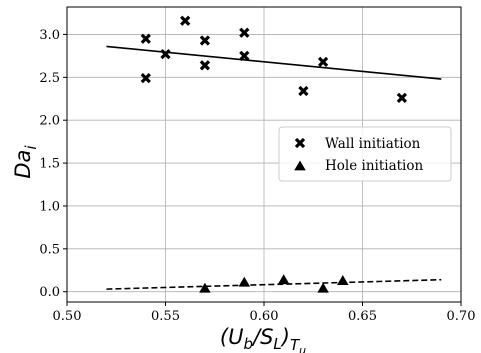 The width and height of the screenshot is (481, 353). Describe the element at coordinates (49, 249) in the screenshot. I see `y-tick-label: 0.5` at that location.